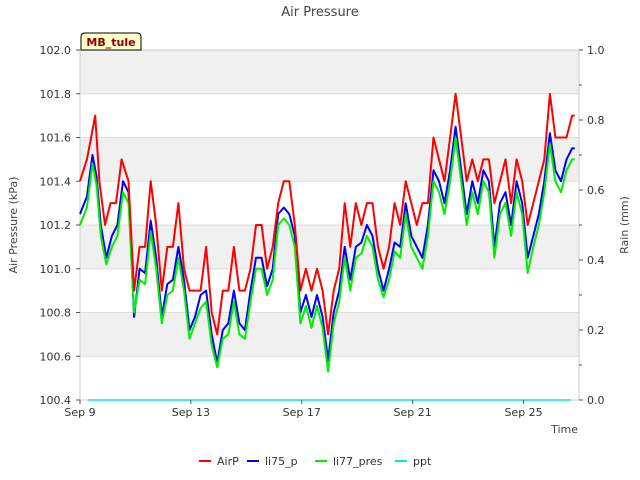 This screenshot has width=640, height=480. I want to click on y-tick-label: 100.6, so click(56, 356).